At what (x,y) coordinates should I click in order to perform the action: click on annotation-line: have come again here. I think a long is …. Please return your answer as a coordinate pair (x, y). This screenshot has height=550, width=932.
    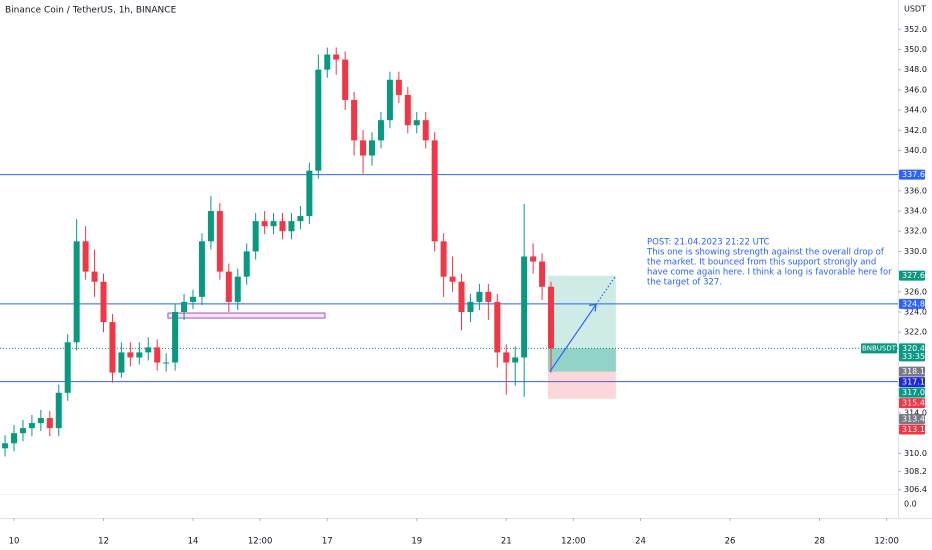
    Looking at the image, I should click on (769, 273).